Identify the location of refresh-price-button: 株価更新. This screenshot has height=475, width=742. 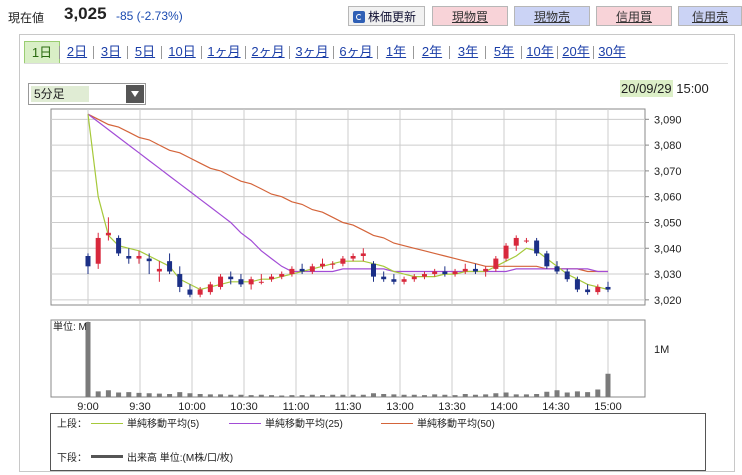
(386, 16).